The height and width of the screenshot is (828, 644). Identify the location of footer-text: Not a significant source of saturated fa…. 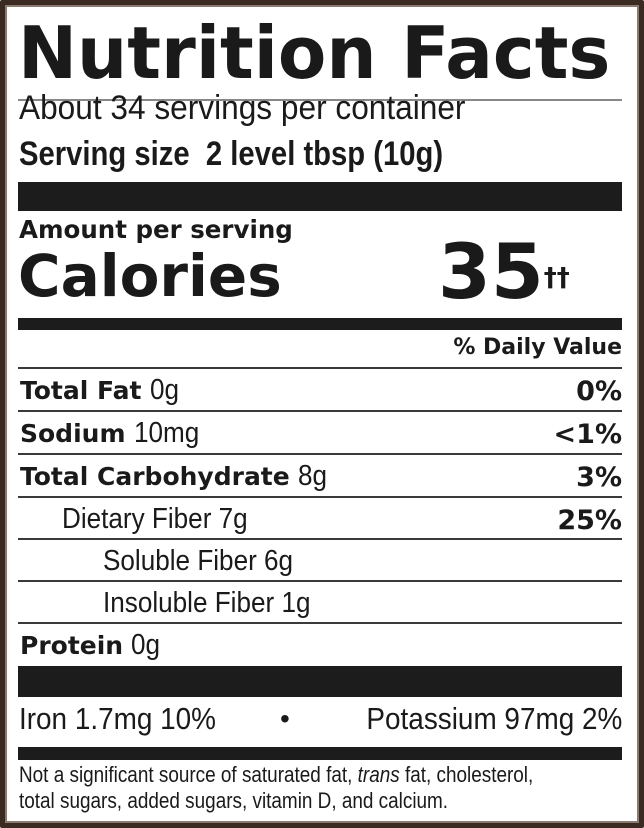
(188, 774).